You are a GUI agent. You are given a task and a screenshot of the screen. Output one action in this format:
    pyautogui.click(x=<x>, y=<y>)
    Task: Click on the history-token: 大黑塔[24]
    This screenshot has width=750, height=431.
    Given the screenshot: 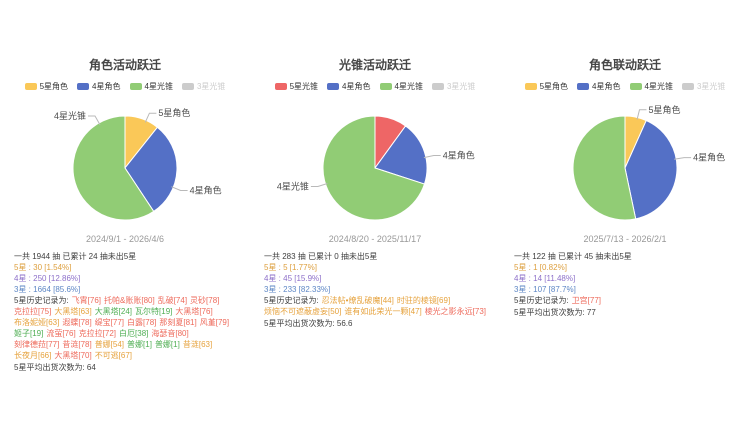 What is the action you would take?
    pyautogui.click(x=113, y=311)
    